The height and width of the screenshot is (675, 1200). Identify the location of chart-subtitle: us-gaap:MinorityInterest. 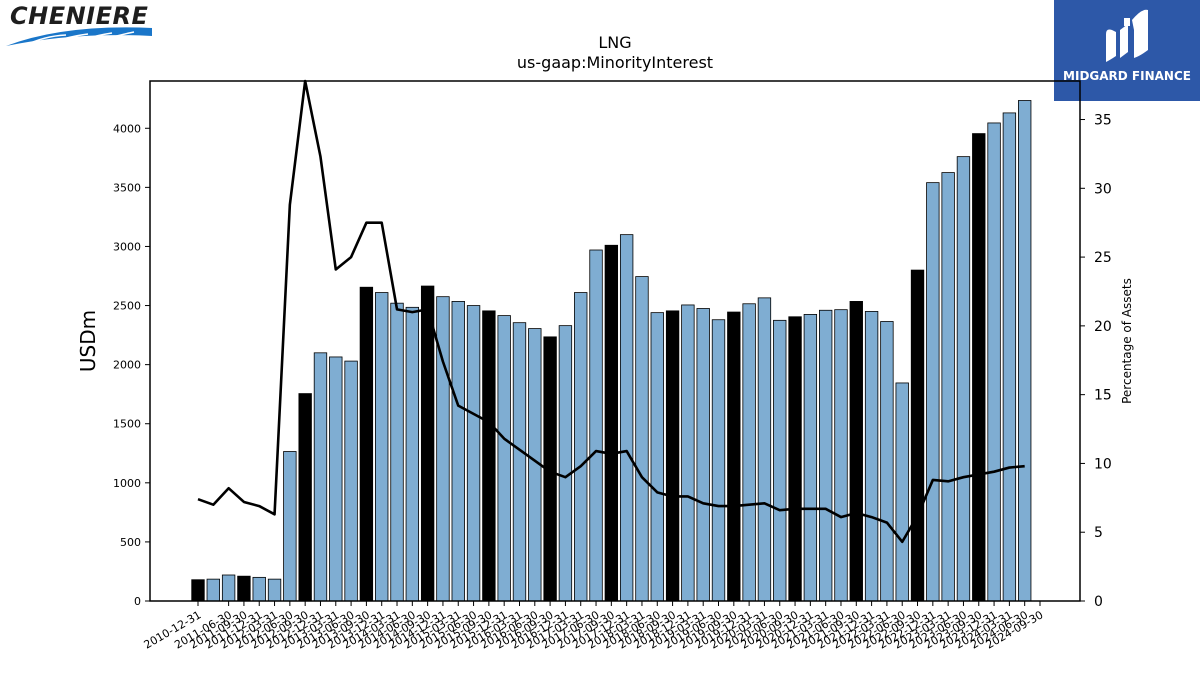
(615, 62).